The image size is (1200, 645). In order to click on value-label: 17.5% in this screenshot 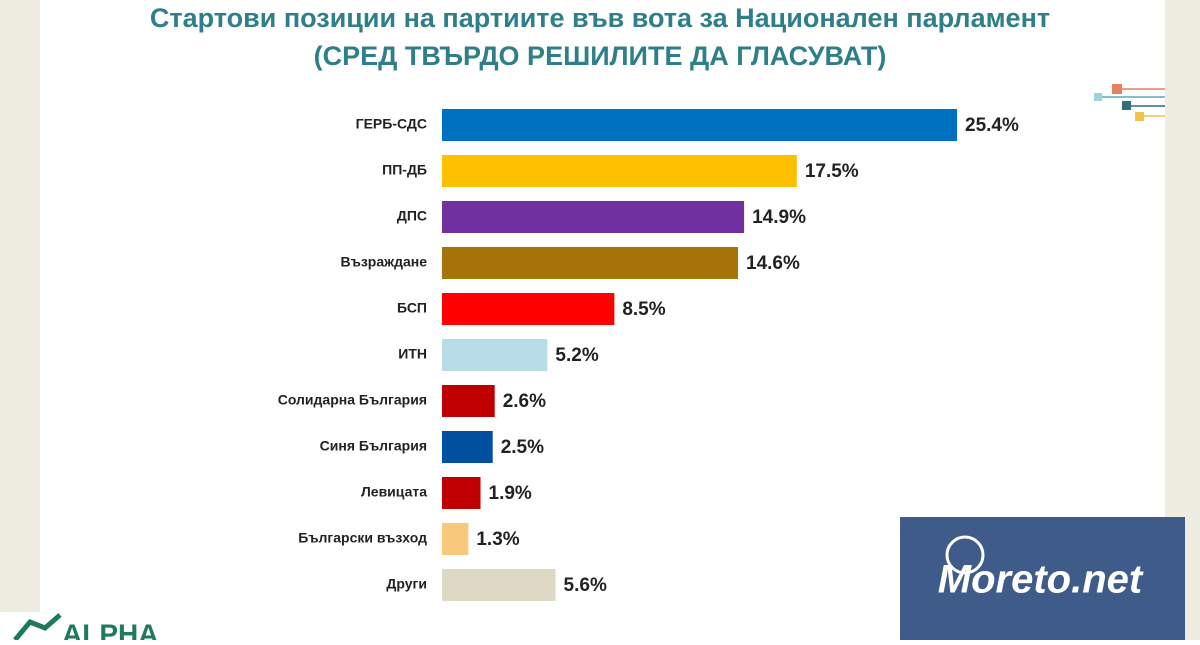, I will do `click(832, 171)`.